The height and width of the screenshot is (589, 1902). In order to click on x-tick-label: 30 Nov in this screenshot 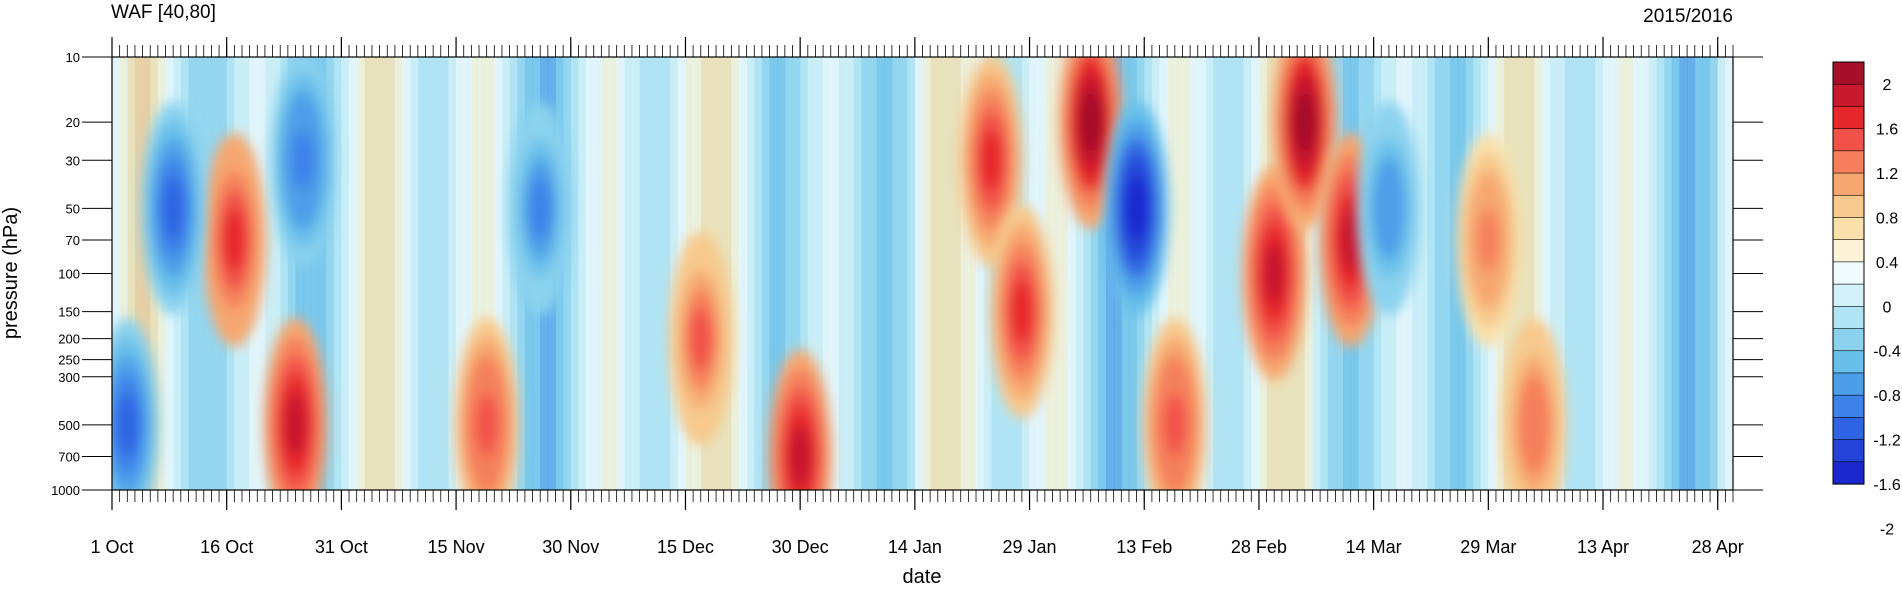, I will do `click(570, 547)`.